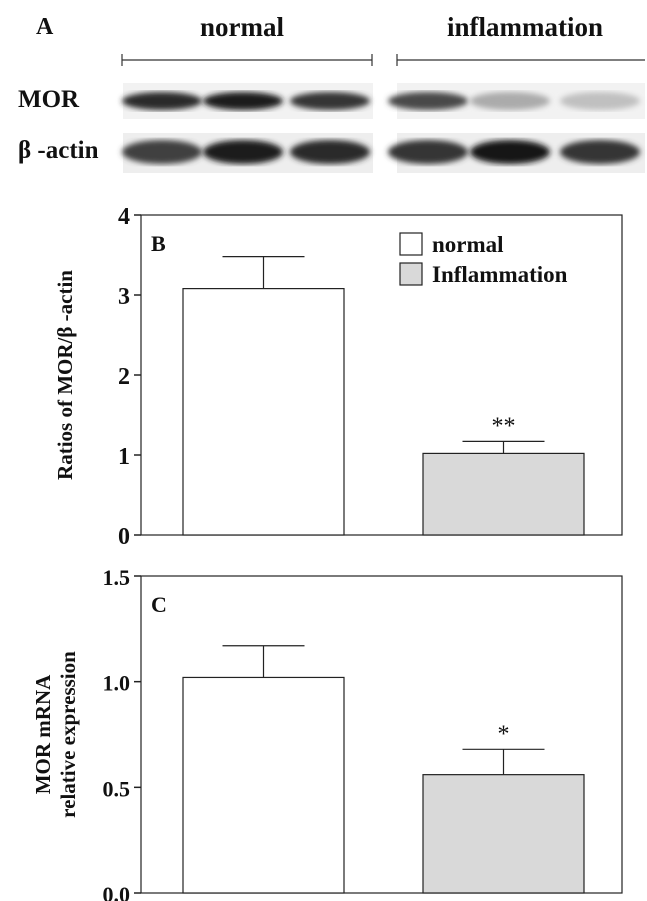  Describe the element at coordinates (520, 60) in the screenshot. I see `bracket-inflammation` at that location.